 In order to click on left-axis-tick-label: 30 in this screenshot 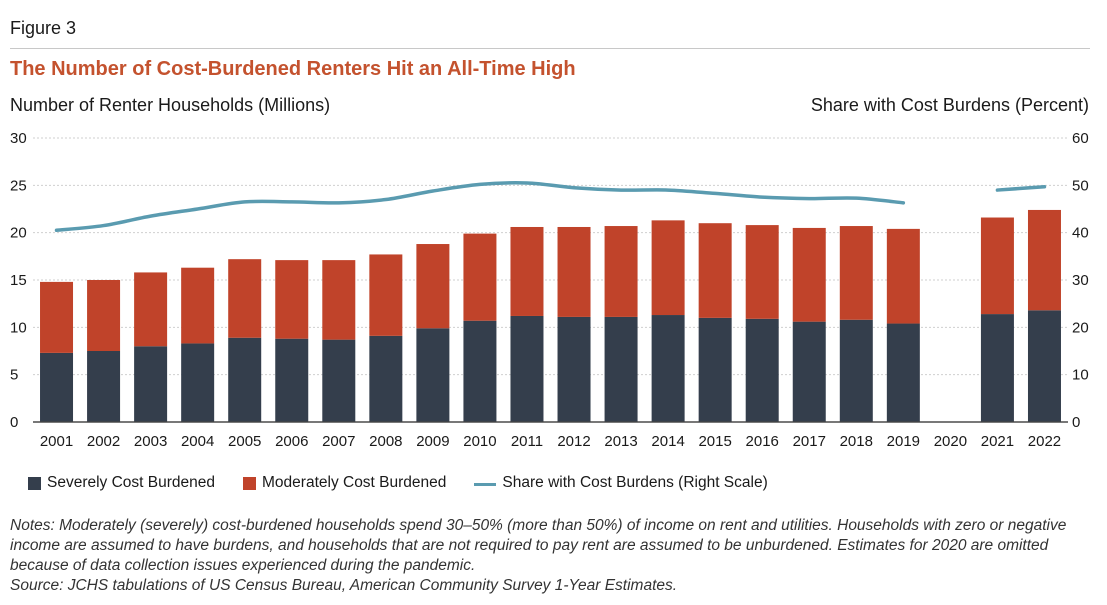, I will do `click(18, 138)`.